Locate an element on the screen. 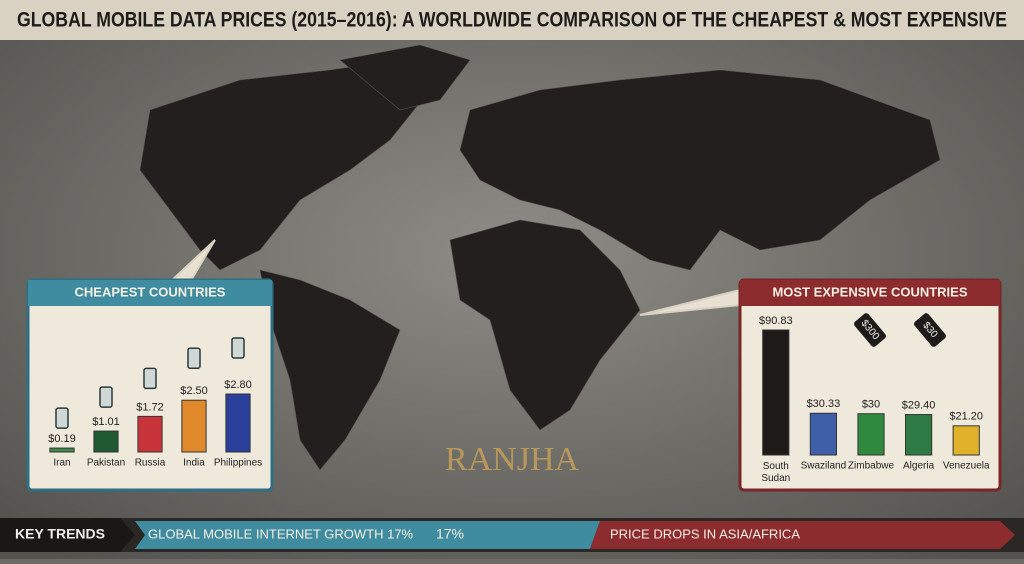 The width and height of the screenshot is (1024, 564). category-label: Philippines is located at coordinates (238, 463).